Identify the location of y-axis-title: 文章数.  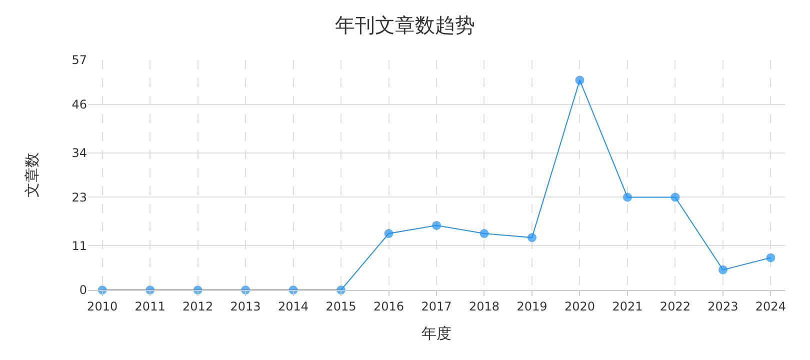
(31, 175).